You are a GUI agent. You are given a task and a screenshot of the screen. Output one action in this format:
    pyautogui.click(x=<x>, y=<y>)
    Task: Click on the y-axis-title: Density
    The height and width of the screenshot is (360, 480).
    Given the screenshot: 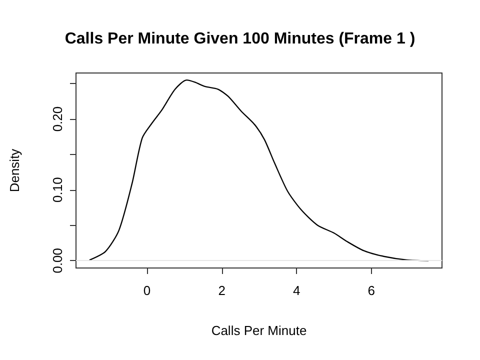 What is the action you would take?
    pyautogui.click(x=14, y=170)
    